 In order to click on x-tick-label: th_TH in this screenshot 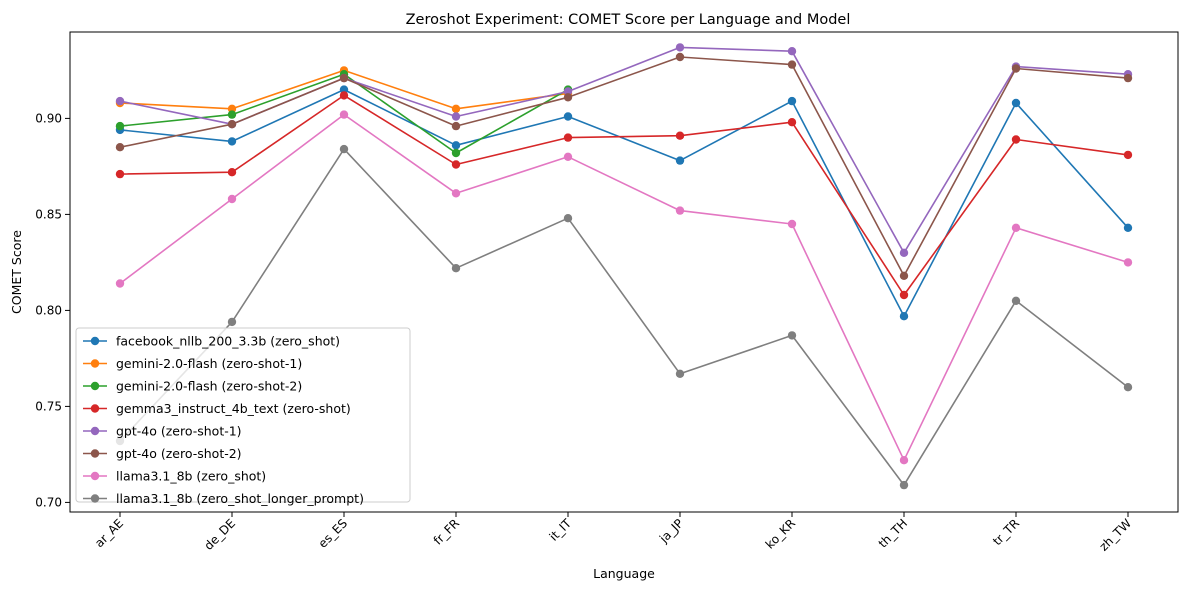, I will do `click(893, 533)`.